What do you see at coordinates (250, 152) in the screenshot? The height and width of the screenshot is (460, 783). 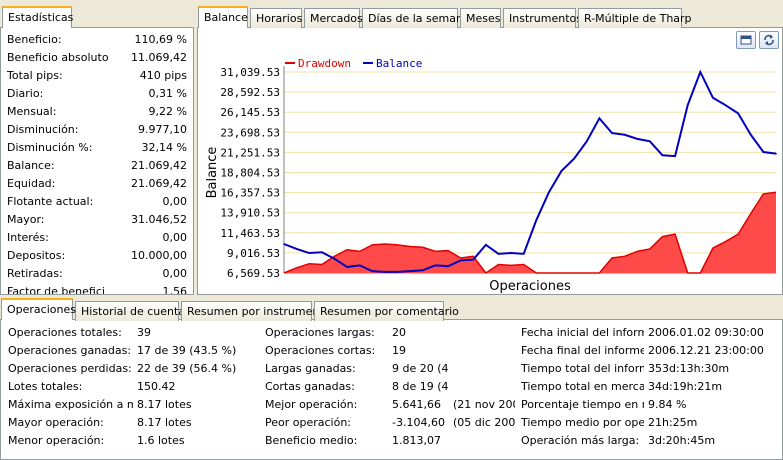 I see `y-tick-label: 21,251.53` at bounding box center [250, 152].